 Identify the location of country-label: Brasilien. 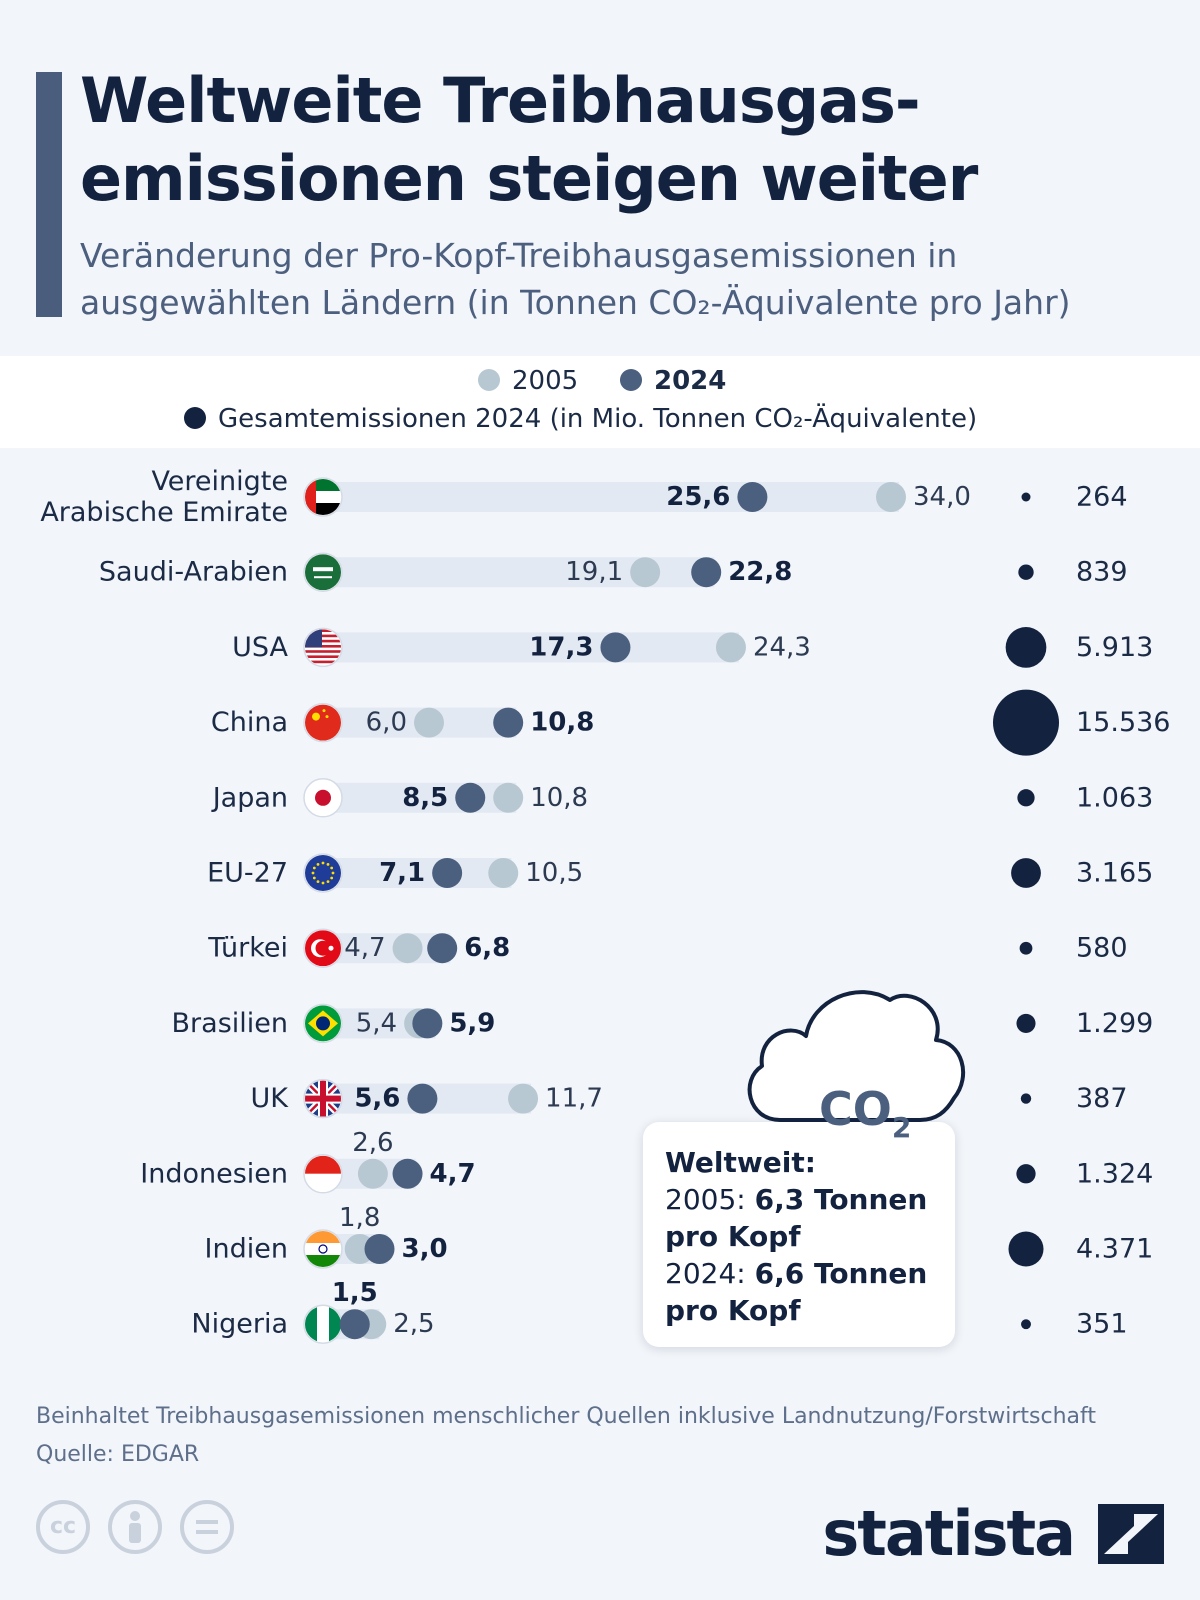
(230, 1023).